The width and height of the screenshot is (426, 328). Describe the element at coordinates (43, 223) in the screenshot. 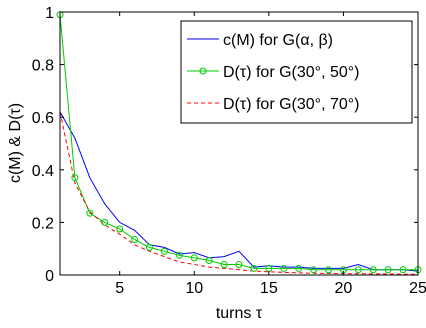

I see `y-tick-label: 0.2` at that location.